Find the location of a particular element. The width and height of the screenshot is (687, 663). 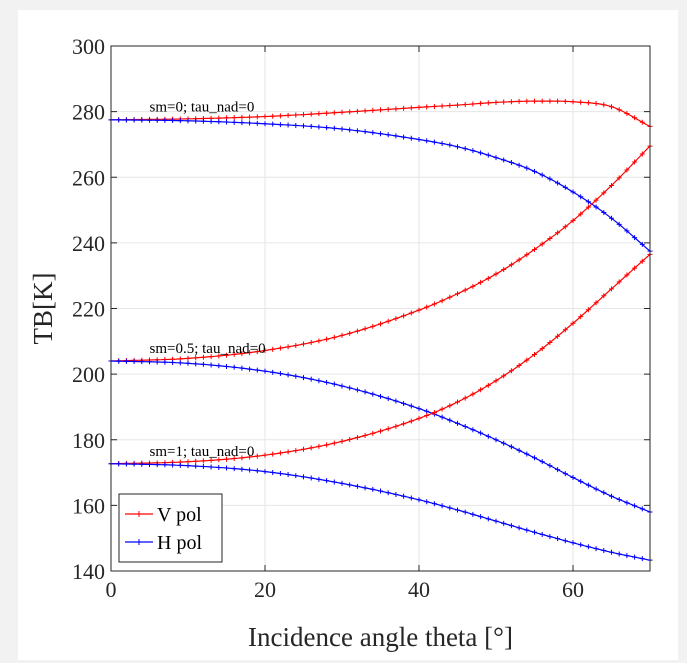

legend-marker is located at coordinates (139, 514).